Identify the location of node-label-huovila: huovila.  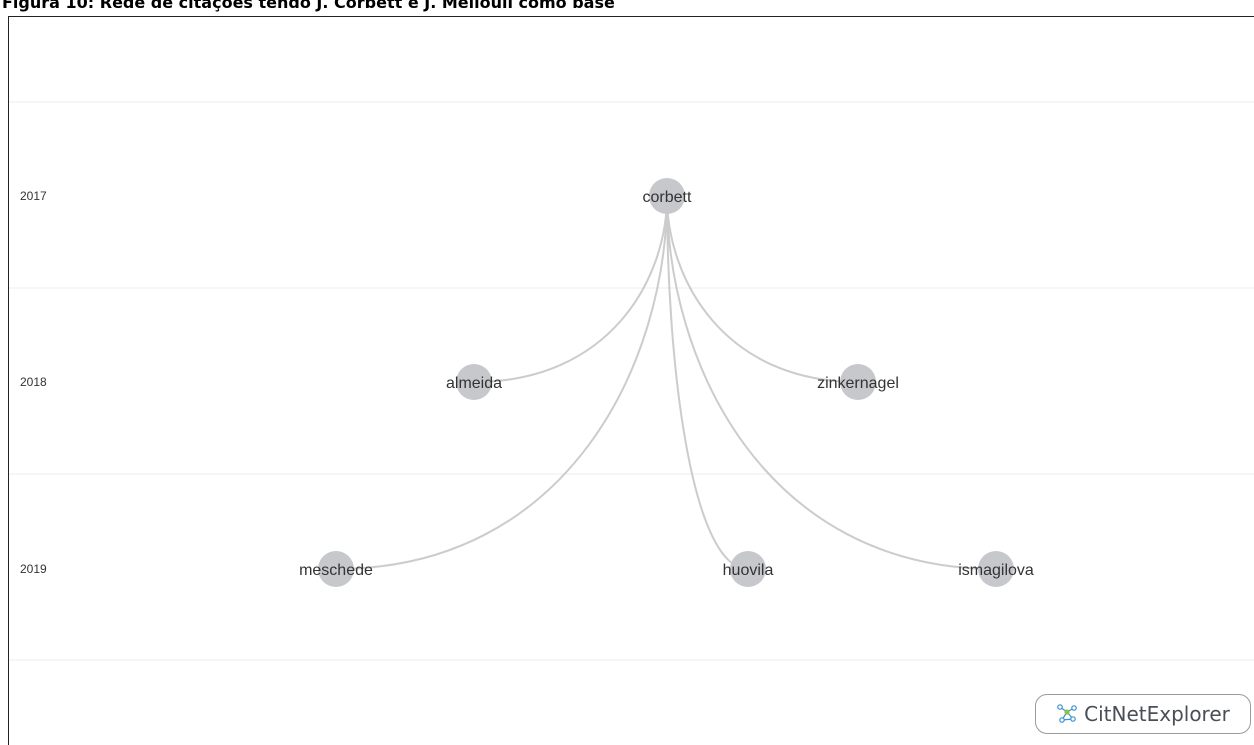
(748, 570).